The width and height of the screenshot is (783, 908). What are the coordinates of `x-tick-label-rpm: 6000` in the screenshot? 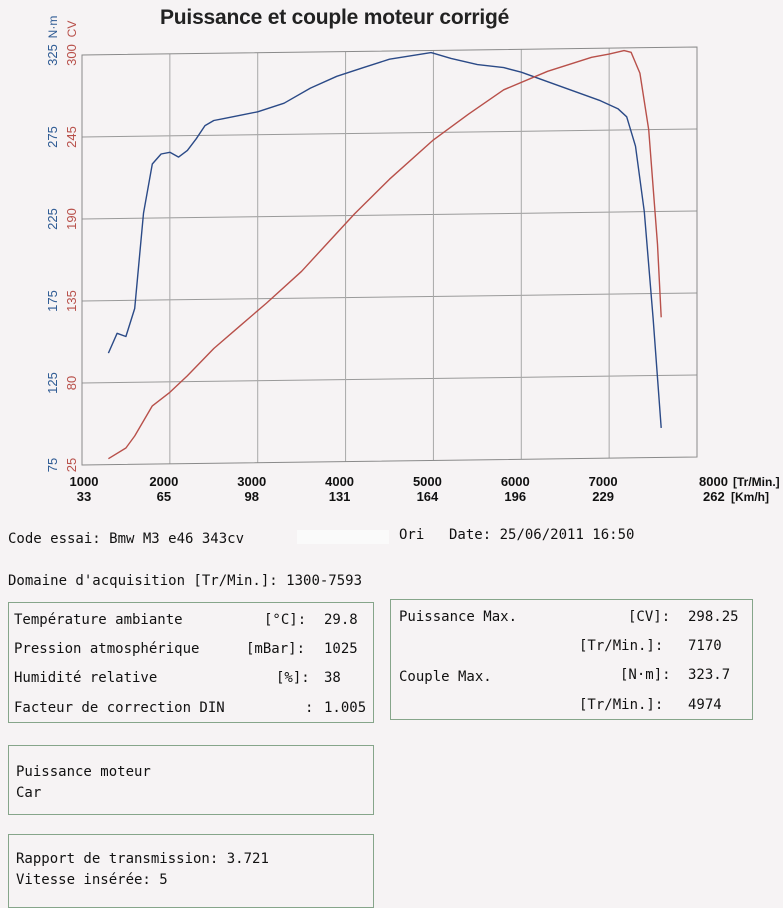 It's located at (515, 481).